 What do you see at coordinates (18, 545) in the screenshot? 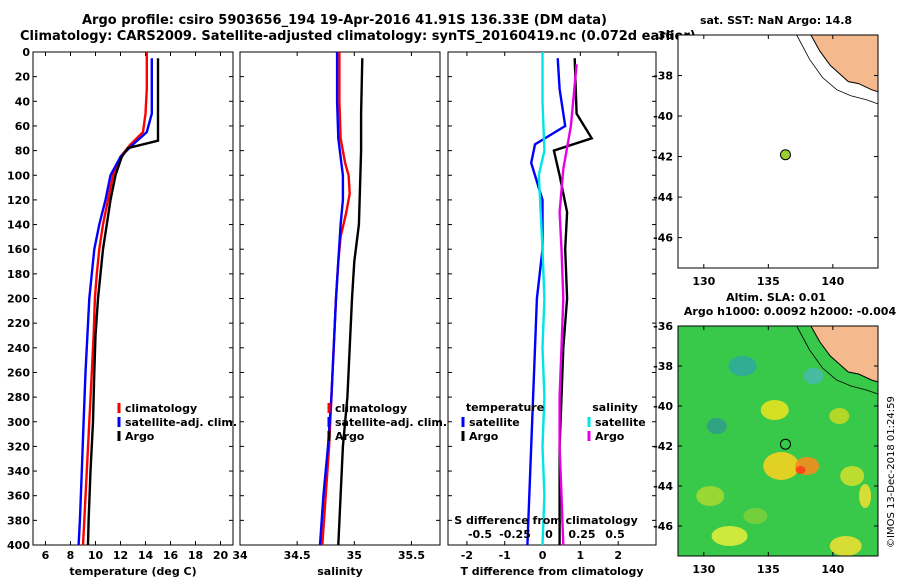
I see `depth-tick-label: 400` at bounding box center [18, 545].